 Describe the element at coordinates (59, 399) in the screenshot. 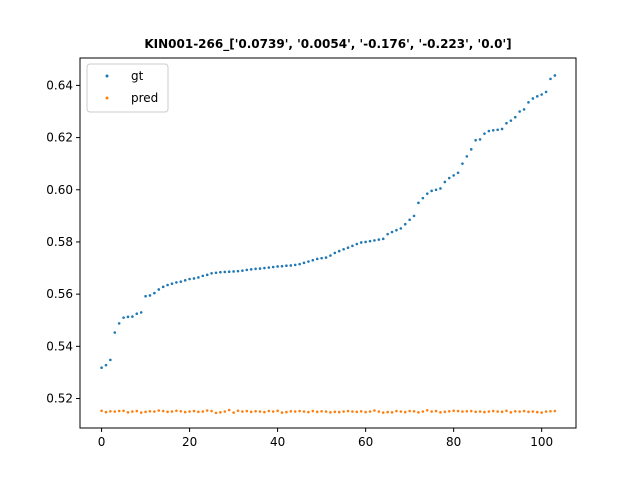

I see `y-tick-label: 0.52` at that location.